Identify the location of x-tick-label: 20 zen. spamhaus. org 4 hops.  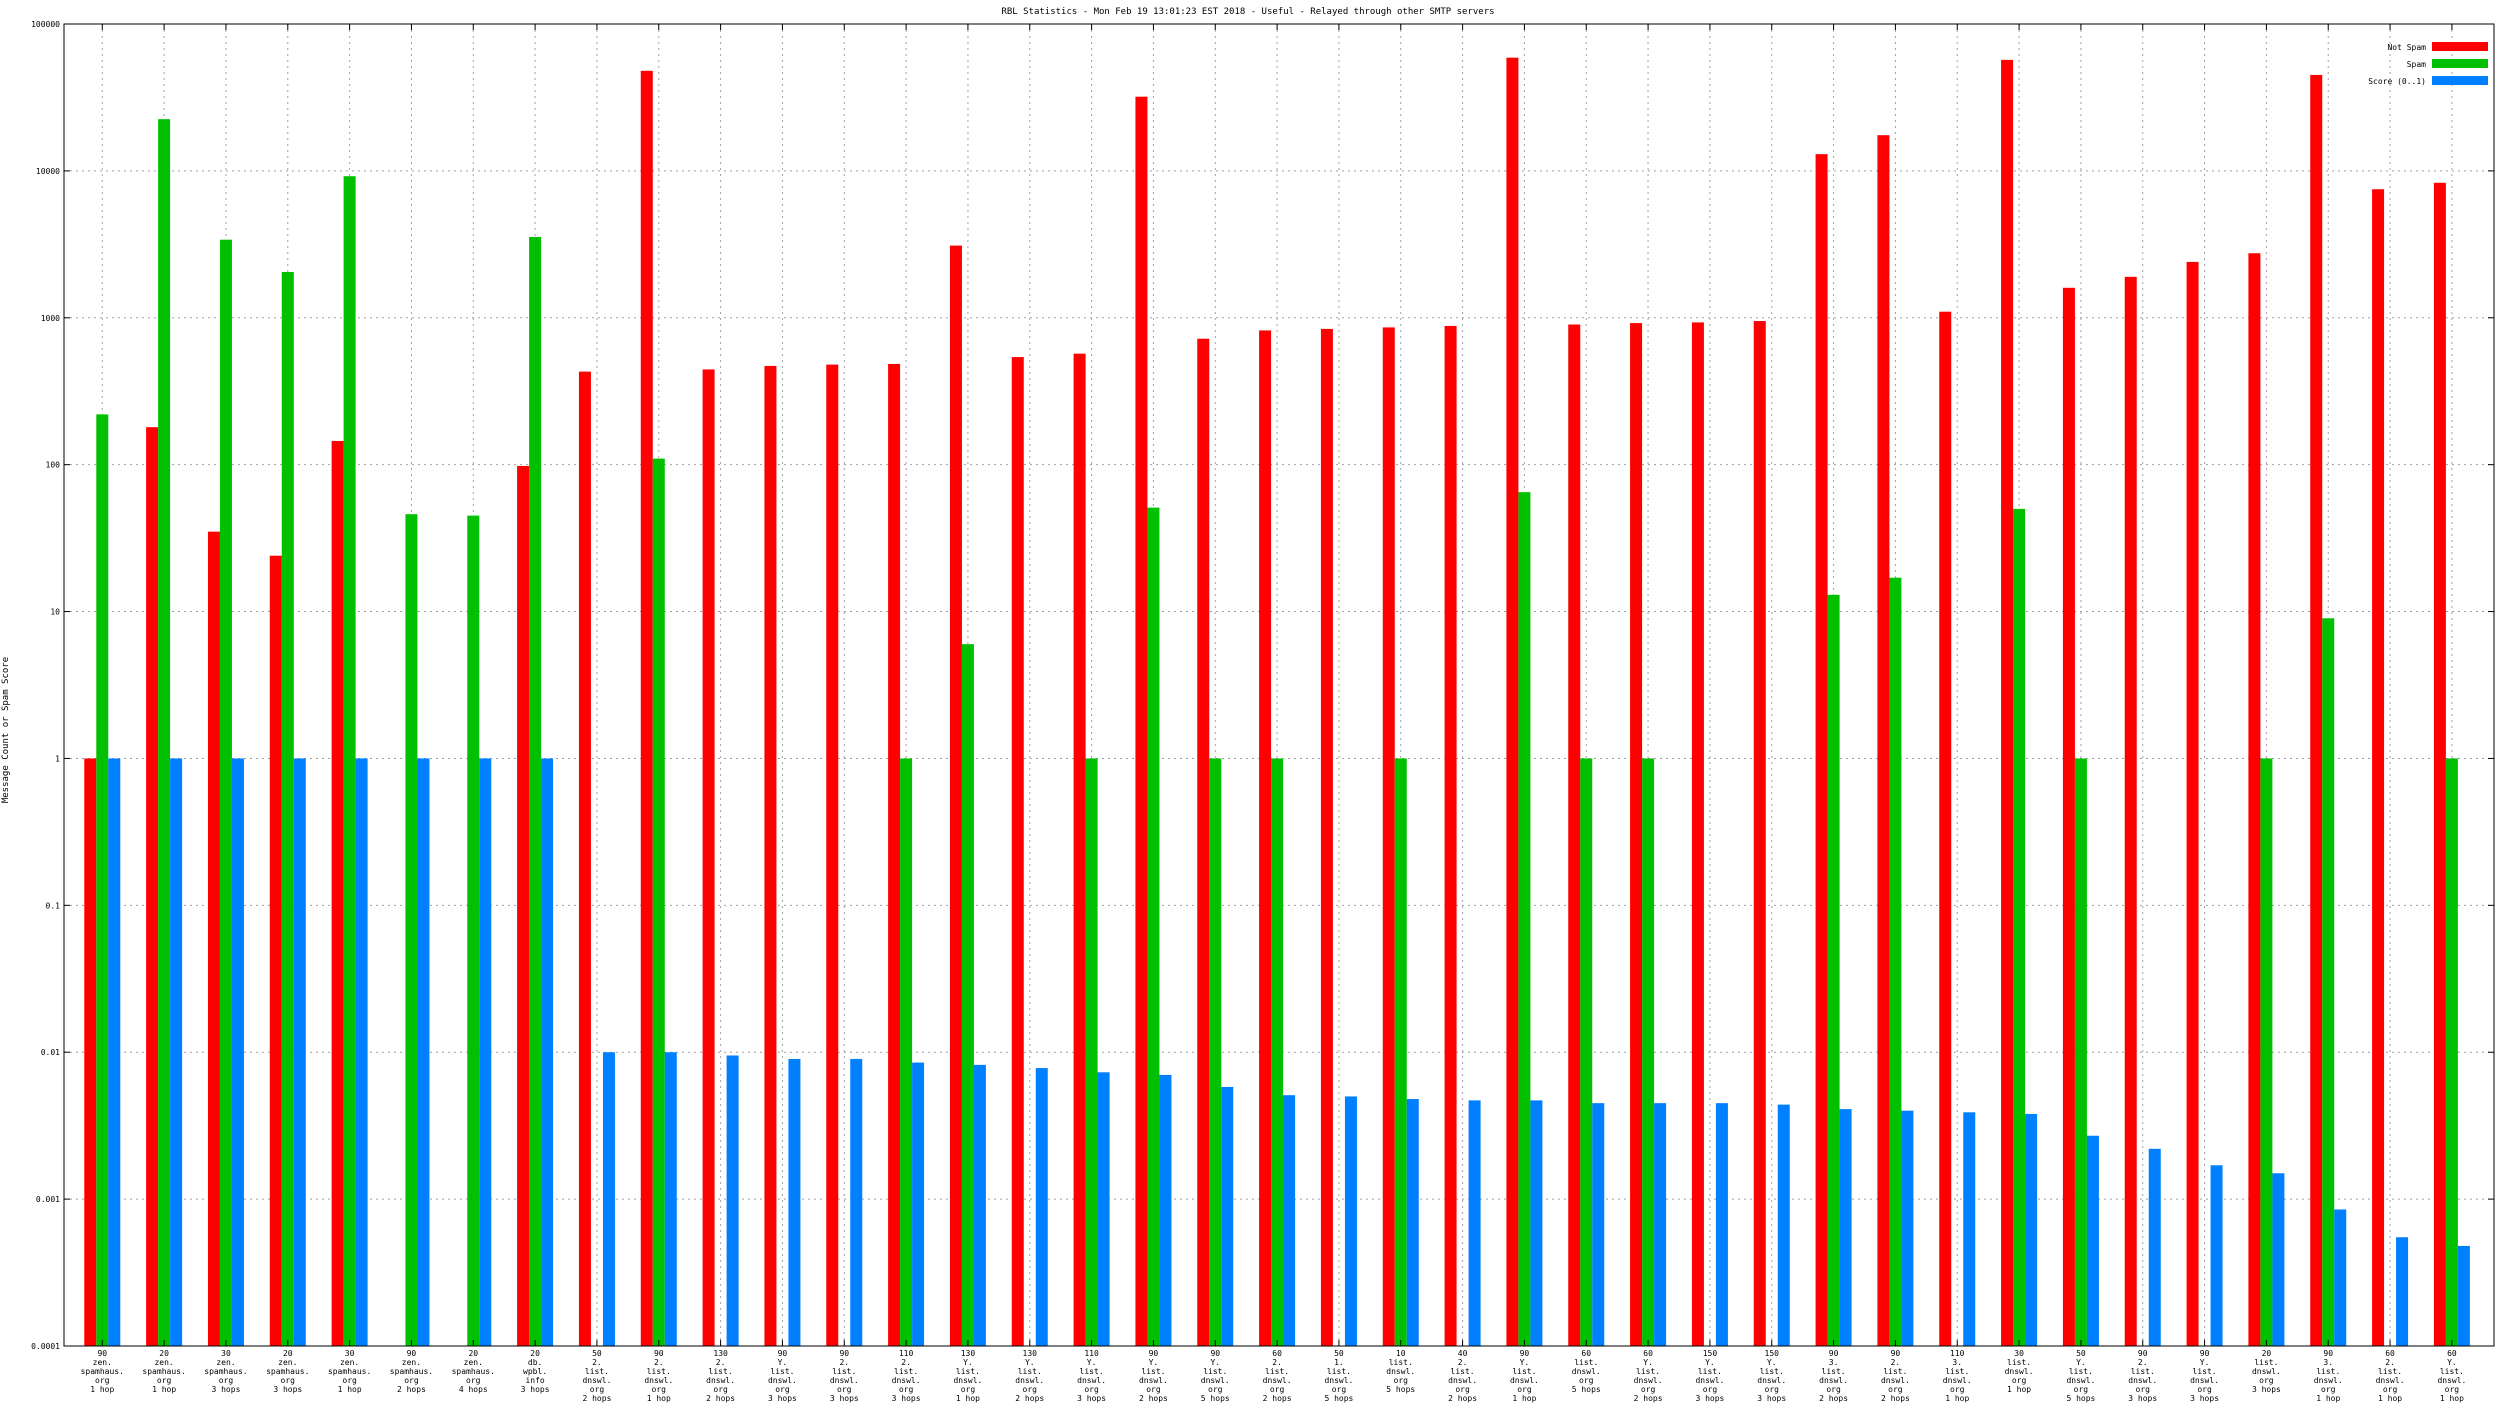
(473, 1371).